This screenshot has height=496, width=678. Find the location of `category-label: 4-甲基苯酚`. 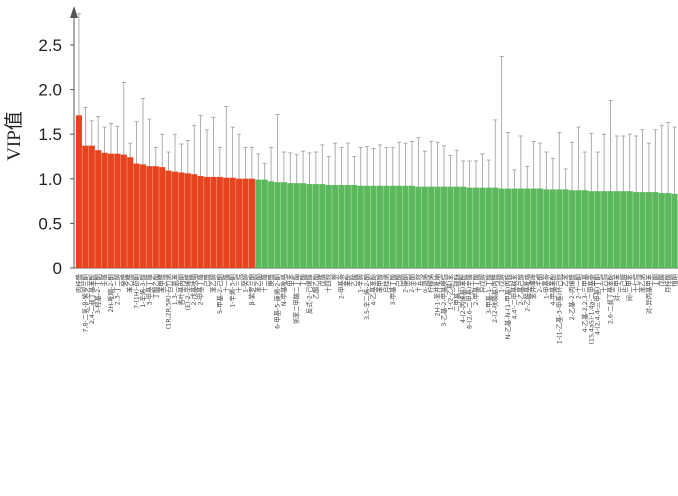

category-label: 4-甲基苯酚 is located at coordinates (552, 289).